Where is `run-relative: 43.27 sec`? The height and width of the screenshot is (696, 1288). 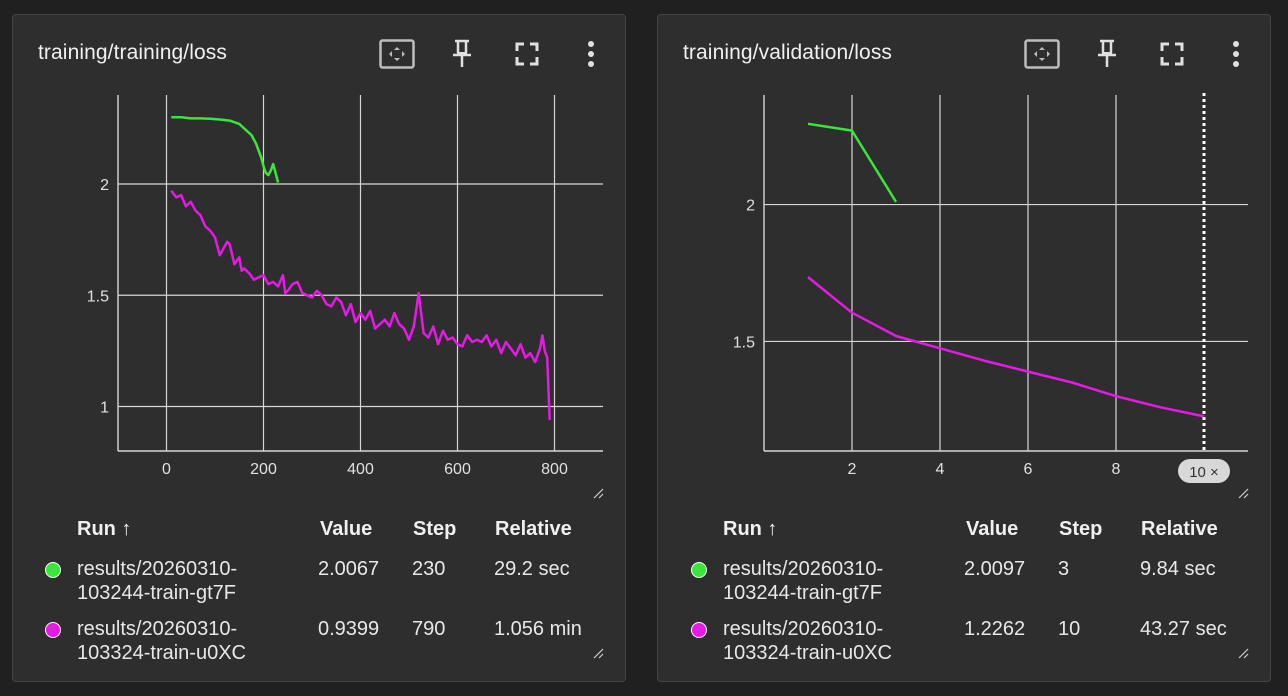 run-relative: 43.27 sec is located at coordinates (1183, 629).